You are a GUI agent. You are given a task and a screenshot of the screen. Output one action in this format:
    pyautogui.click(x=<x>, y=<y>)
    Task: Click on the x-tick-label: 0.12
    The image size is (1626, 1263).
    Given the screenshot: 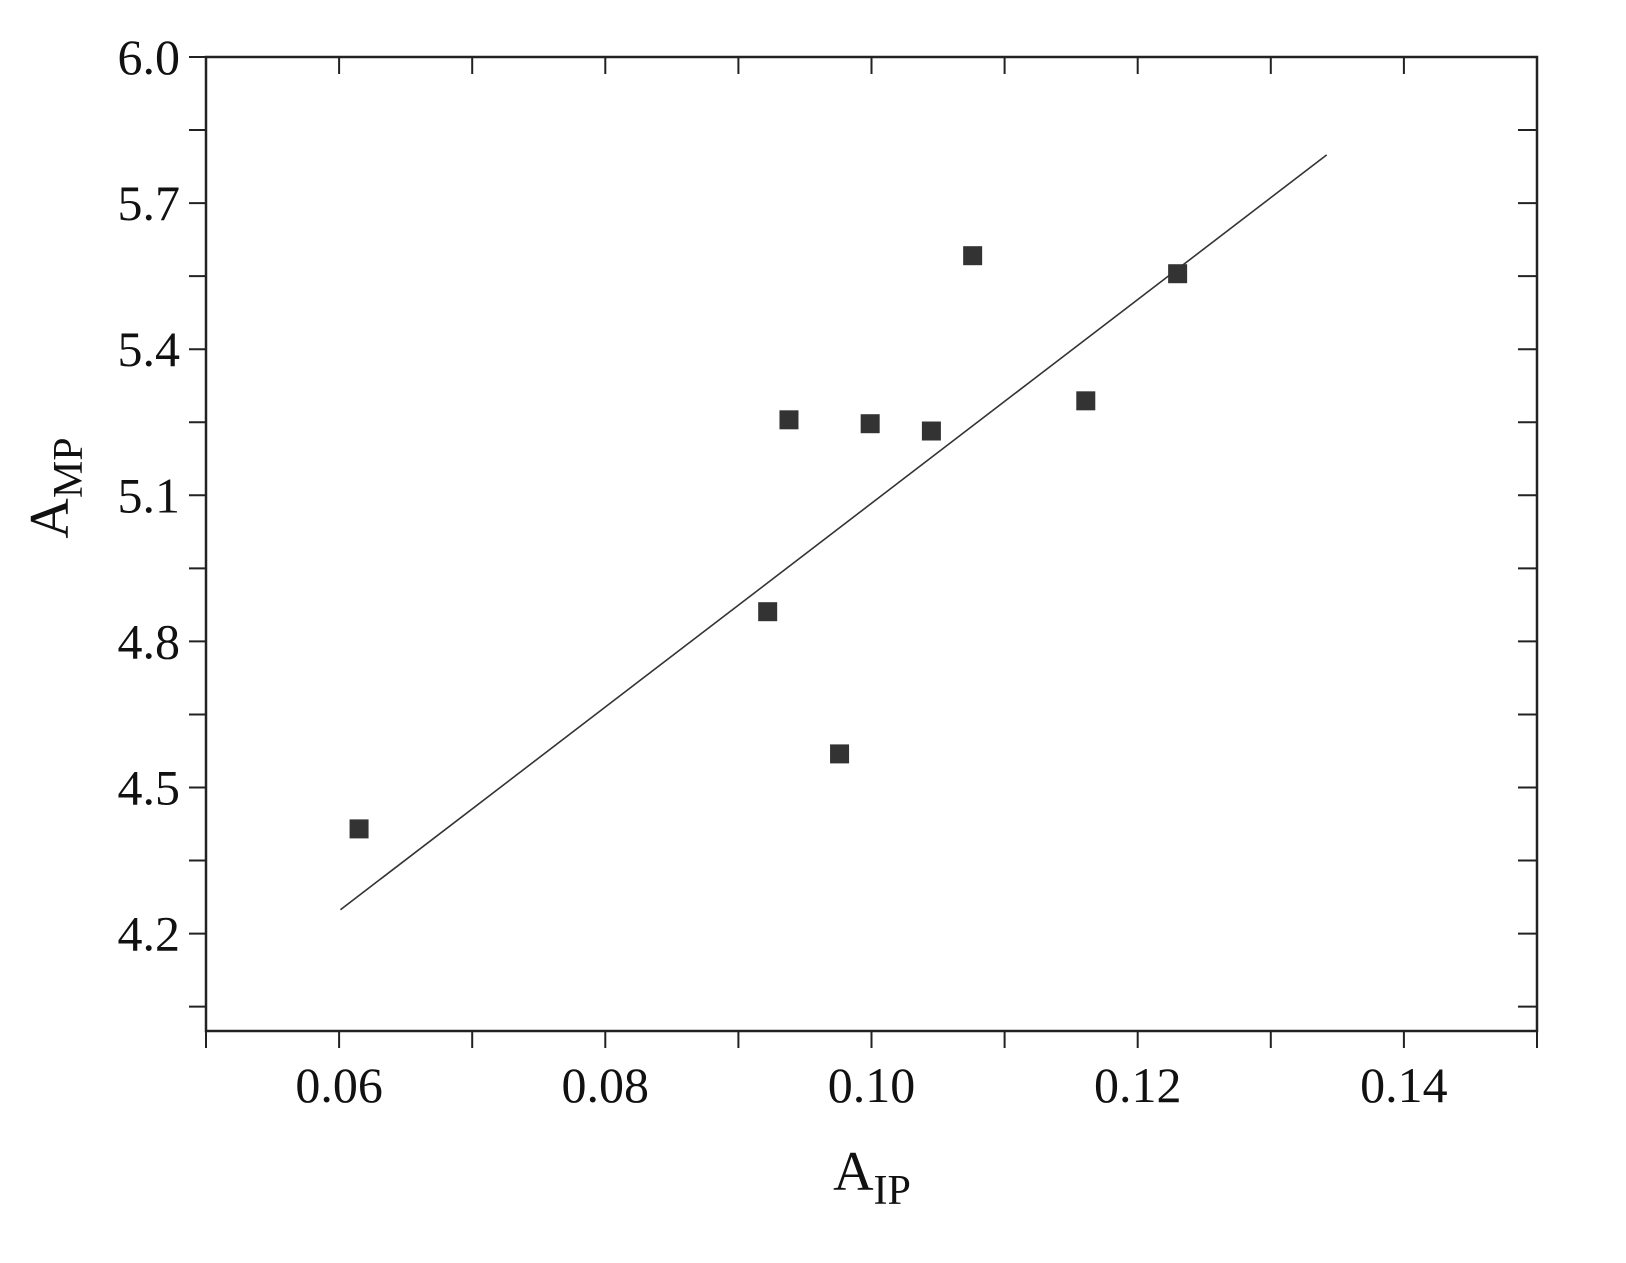 What is the action you would take?
    pyautogui.click(x=1138, y=1085)
    